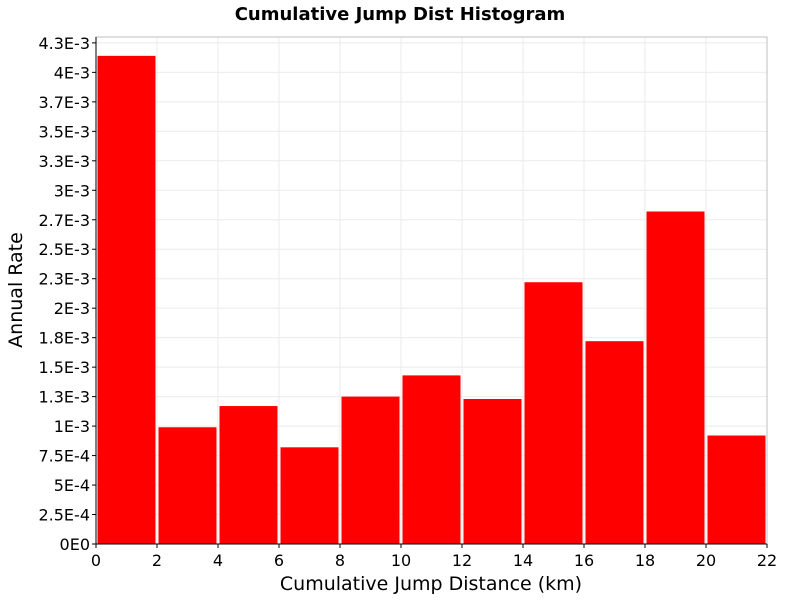  Describe the element at coordinates (75, 544) in the screenshot. I see `y-tick-label: 0E0` at that location.